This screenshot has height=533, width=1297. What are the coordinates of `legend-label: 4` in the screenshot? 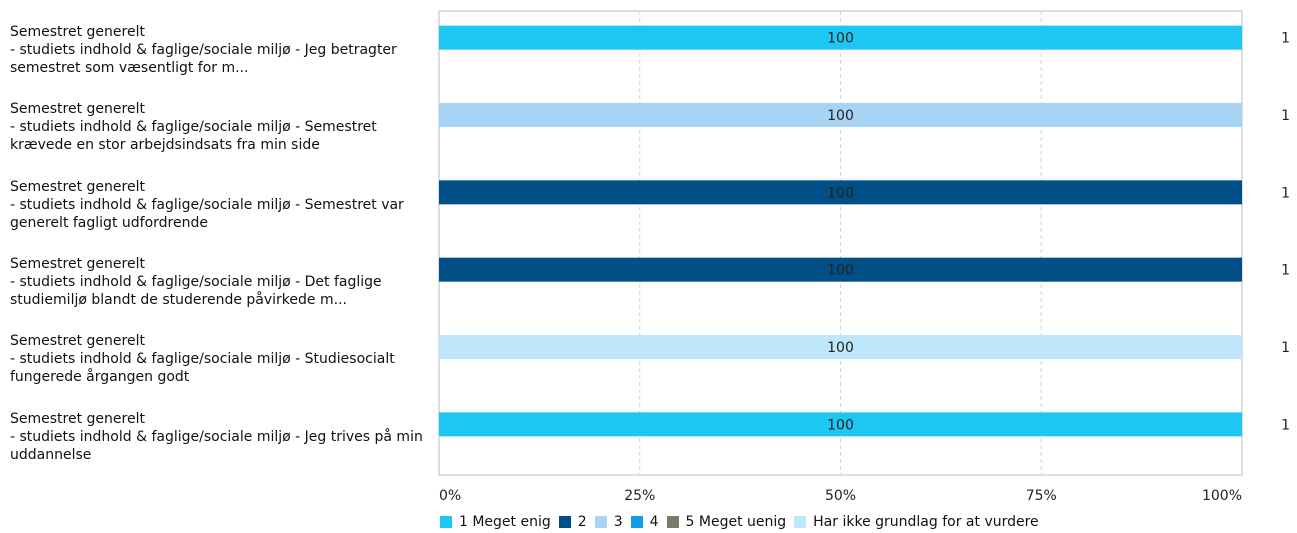 It's located at (654, 522).